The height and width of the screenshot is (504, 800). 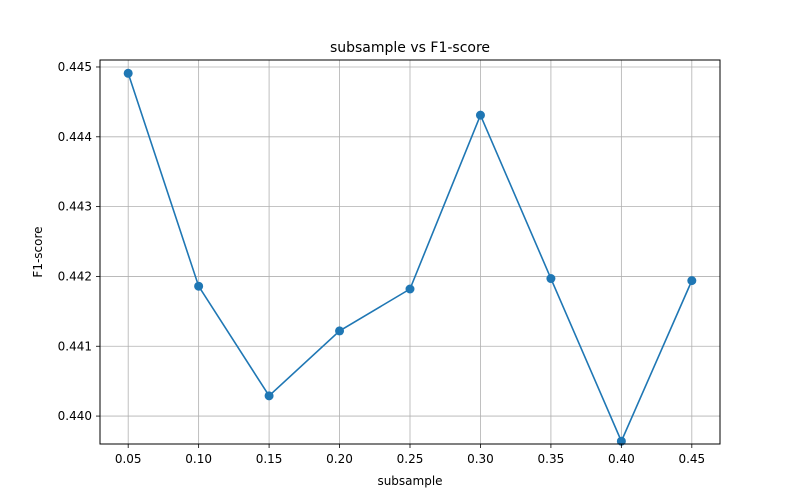 I want to click on x-tick-label: 0.45, so click(x=691, y=459).